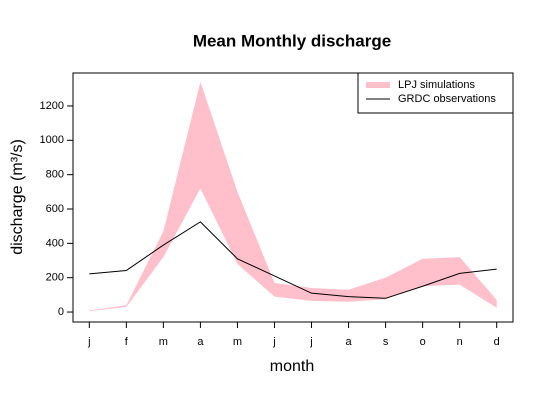  What do you see at coordinates (55, 243) in the screenshot?
I see `y-tick-label: 400` at bounding box center [55, 243].